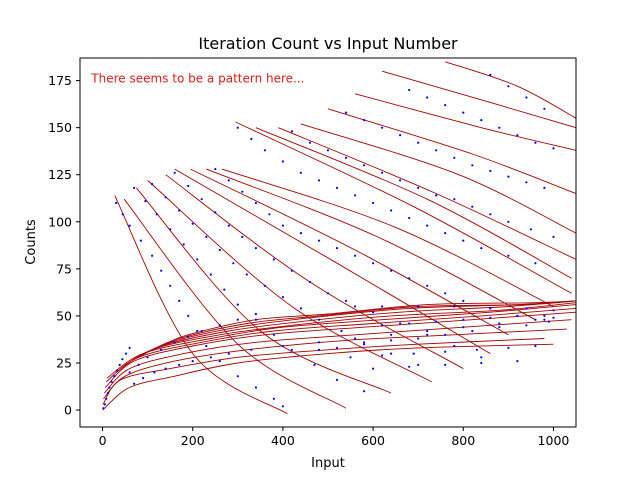 The width and height of the screenshot is (640, 480). I want to click on y-tick-label: 25, so click(64, 362).